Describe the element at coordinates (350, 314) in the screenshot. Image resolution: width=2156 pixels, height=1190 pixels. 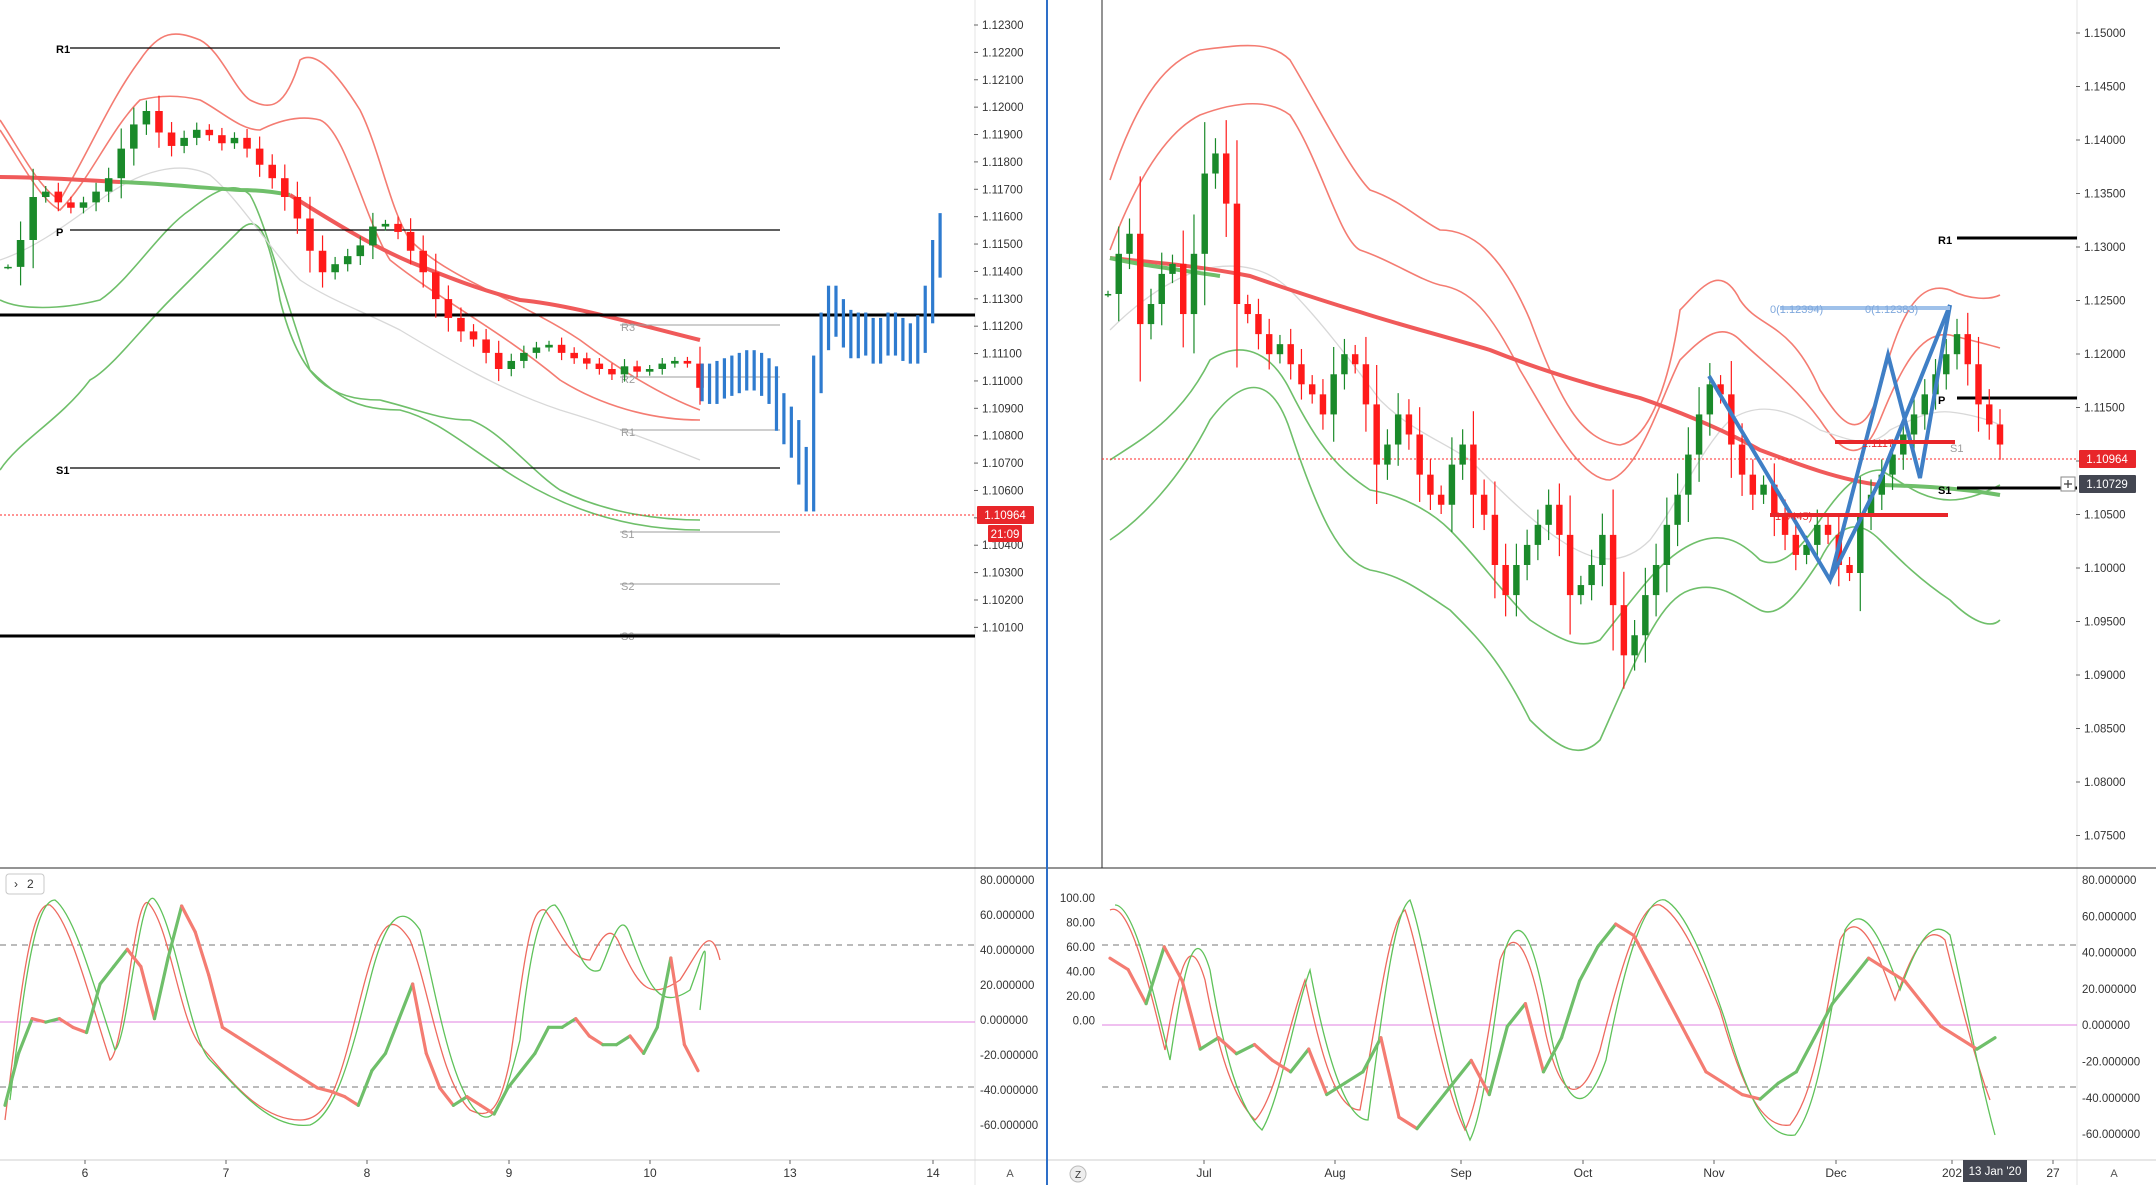
I see `left-sma-line` at that location.